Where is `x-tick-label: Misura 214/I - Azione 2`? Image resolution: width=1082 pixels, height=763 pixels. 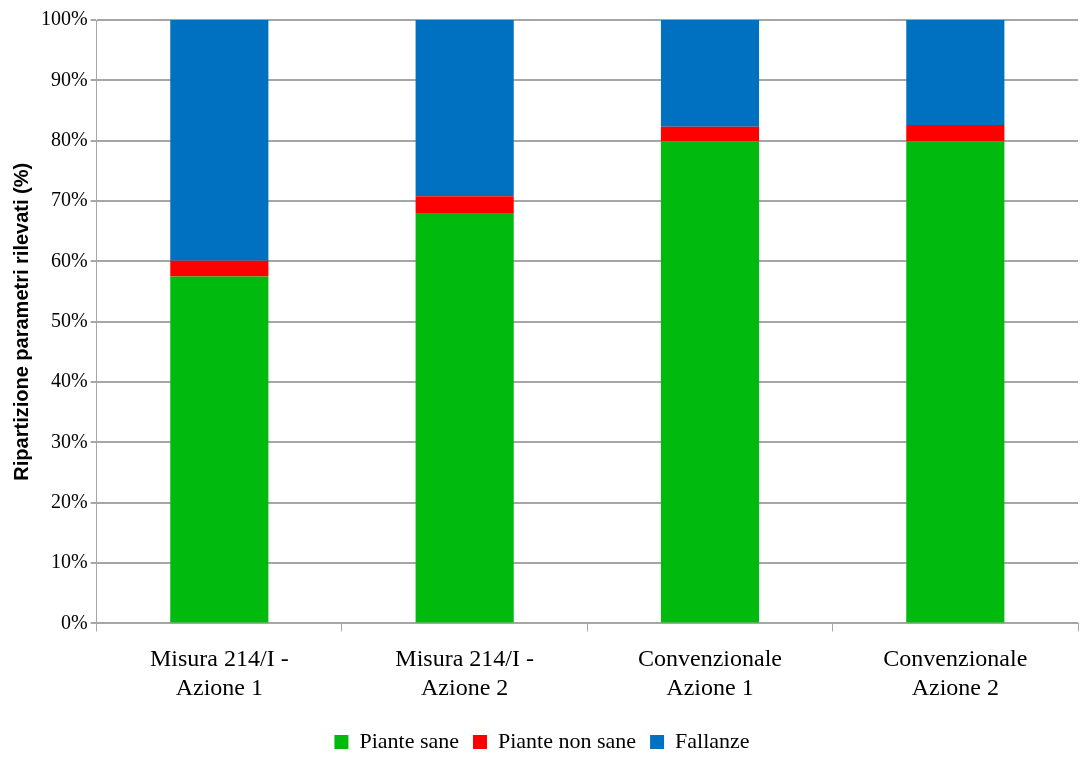 x-tick-label: Misura 214/I - Azione 2 is located at coordinates (464, 672).